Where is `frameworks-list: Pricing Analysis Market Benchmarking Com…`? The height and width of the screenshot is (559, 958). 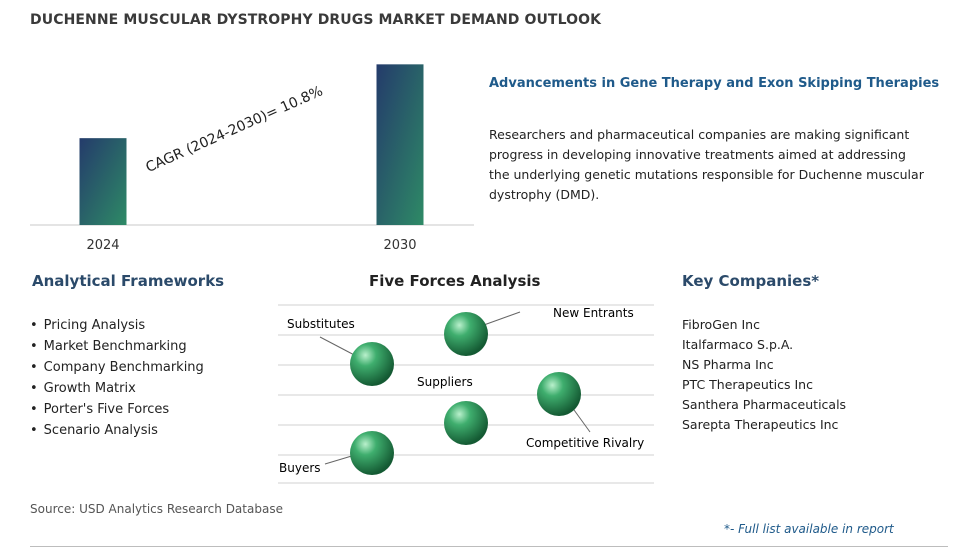 frameworks-list: Pricing Analysis Market Benchmarking Com… is located at coordinates (117, 378).